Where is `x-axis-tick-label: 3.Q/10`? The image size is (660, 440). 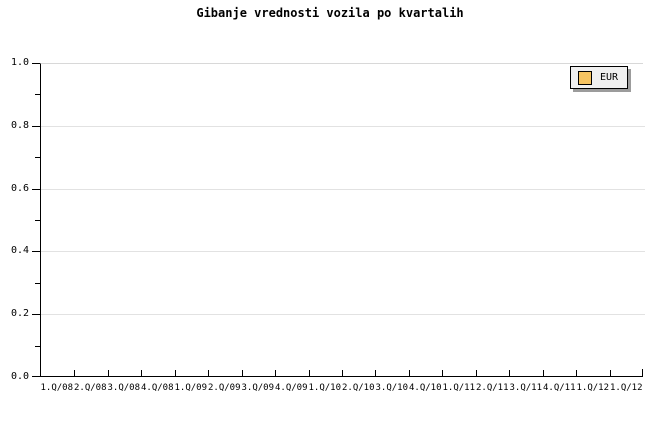
x-axis-tick-label: 3.Q/10 is located at coordinates (391, 388).